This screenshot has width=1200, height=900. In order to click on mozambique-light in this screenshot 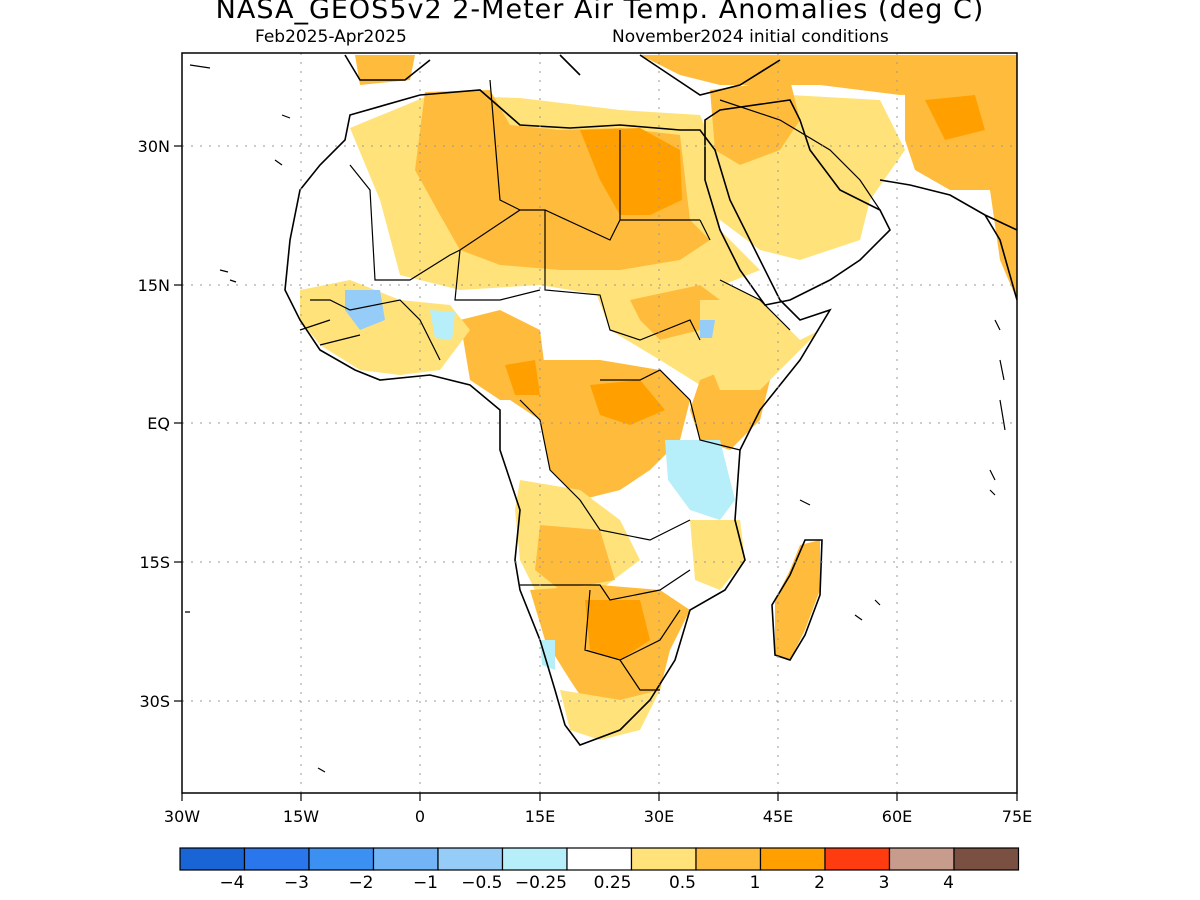, I will do `click(717, 555)`.